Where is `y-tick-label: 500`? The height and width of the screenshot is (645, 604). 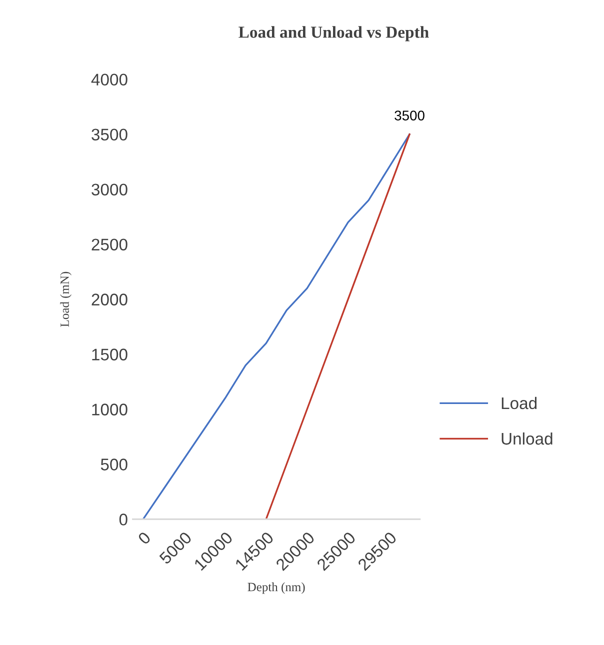 y-tick-label: 500 is located at coordinates (114, 464).